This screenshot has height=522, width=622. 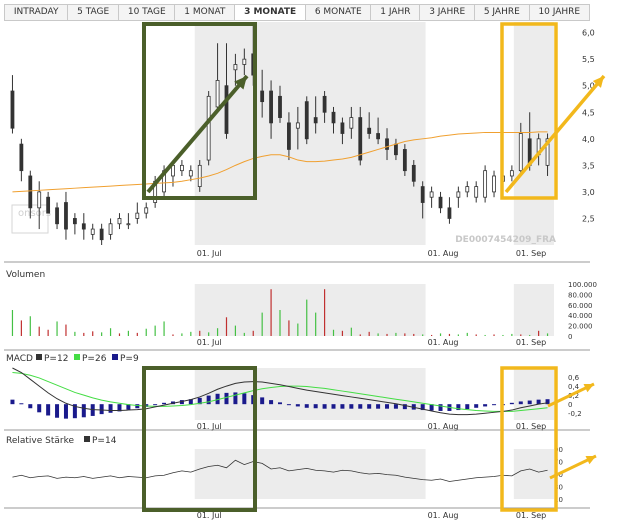 I want to click on yellow-highlight-box, so click(x=529, y=439).